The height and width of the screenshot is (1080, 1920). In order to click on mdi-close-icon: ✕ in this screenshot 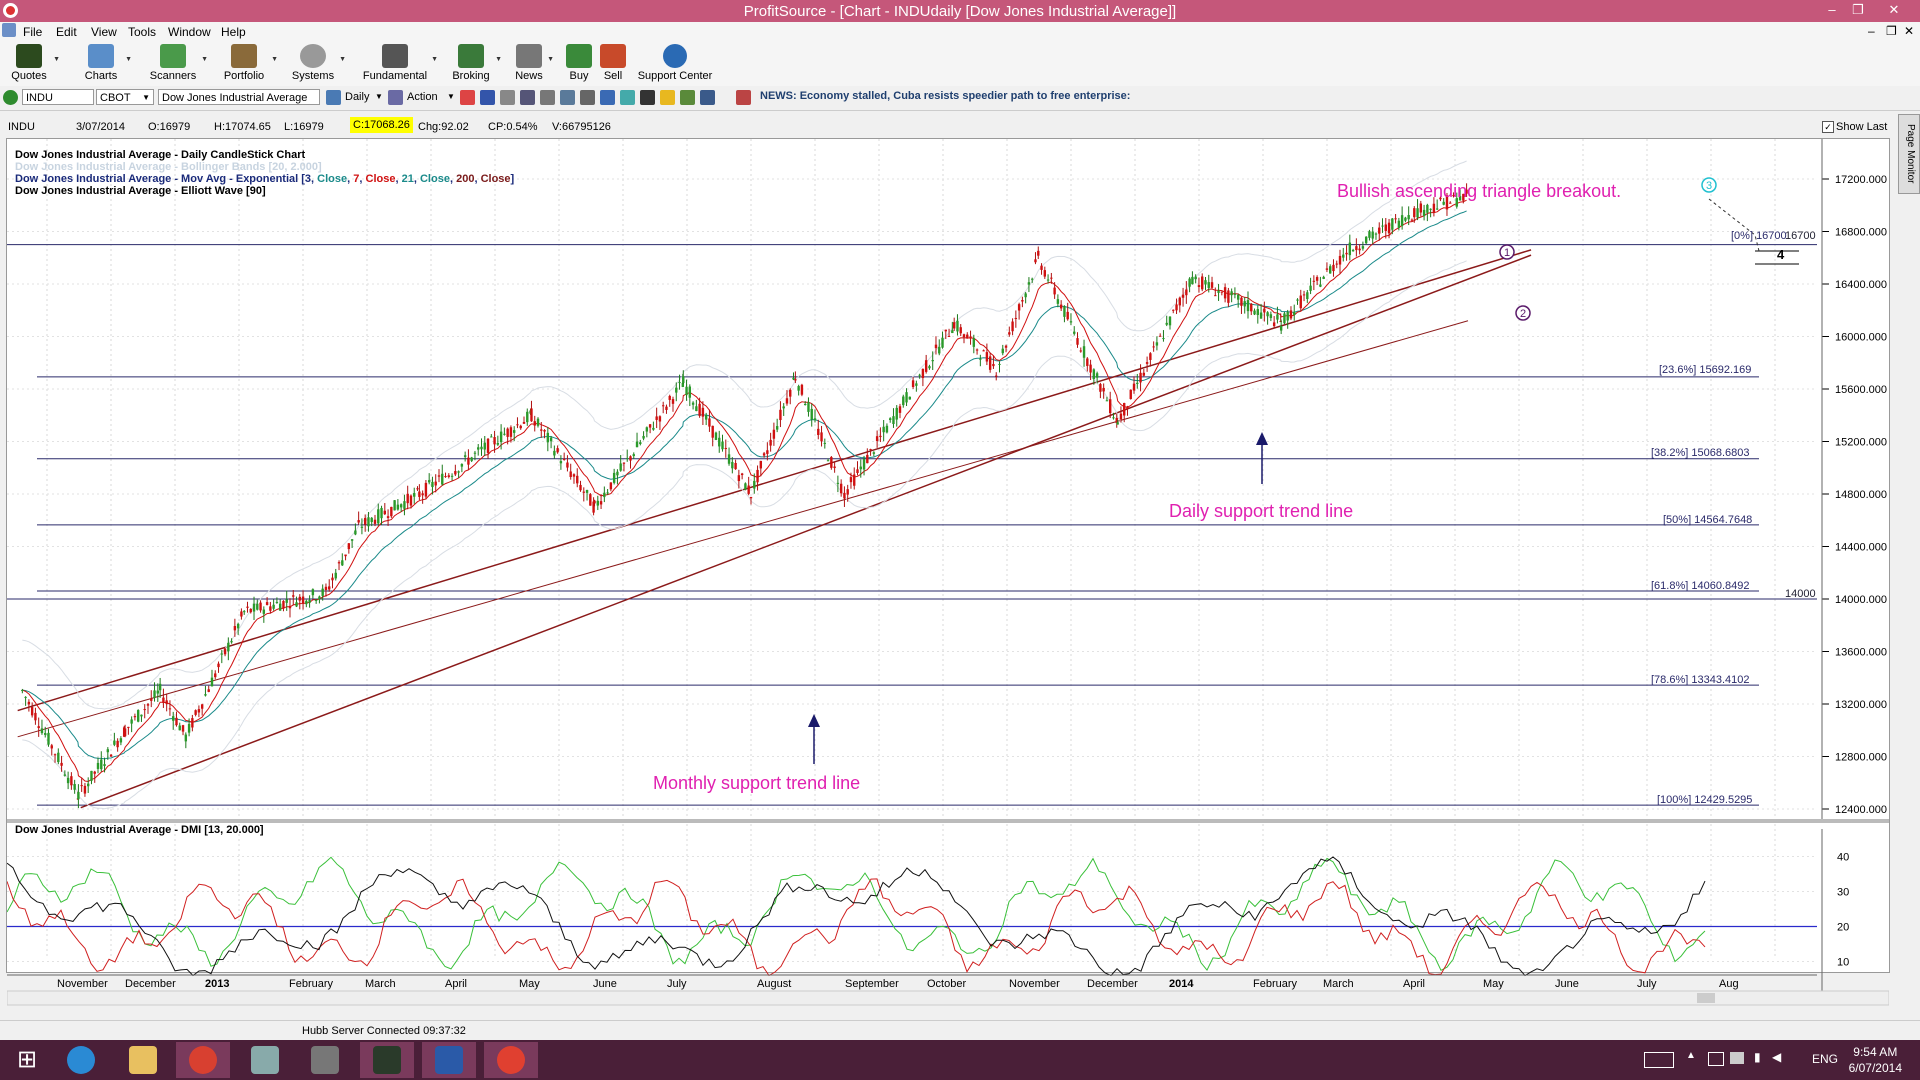, I will do `click(1909, 31)`.